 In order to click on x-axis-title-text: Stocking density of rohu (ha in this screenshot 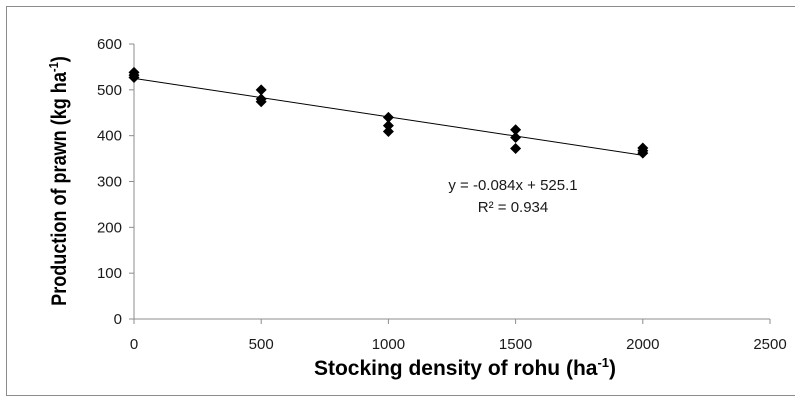, I will do `click(456, 368)`.